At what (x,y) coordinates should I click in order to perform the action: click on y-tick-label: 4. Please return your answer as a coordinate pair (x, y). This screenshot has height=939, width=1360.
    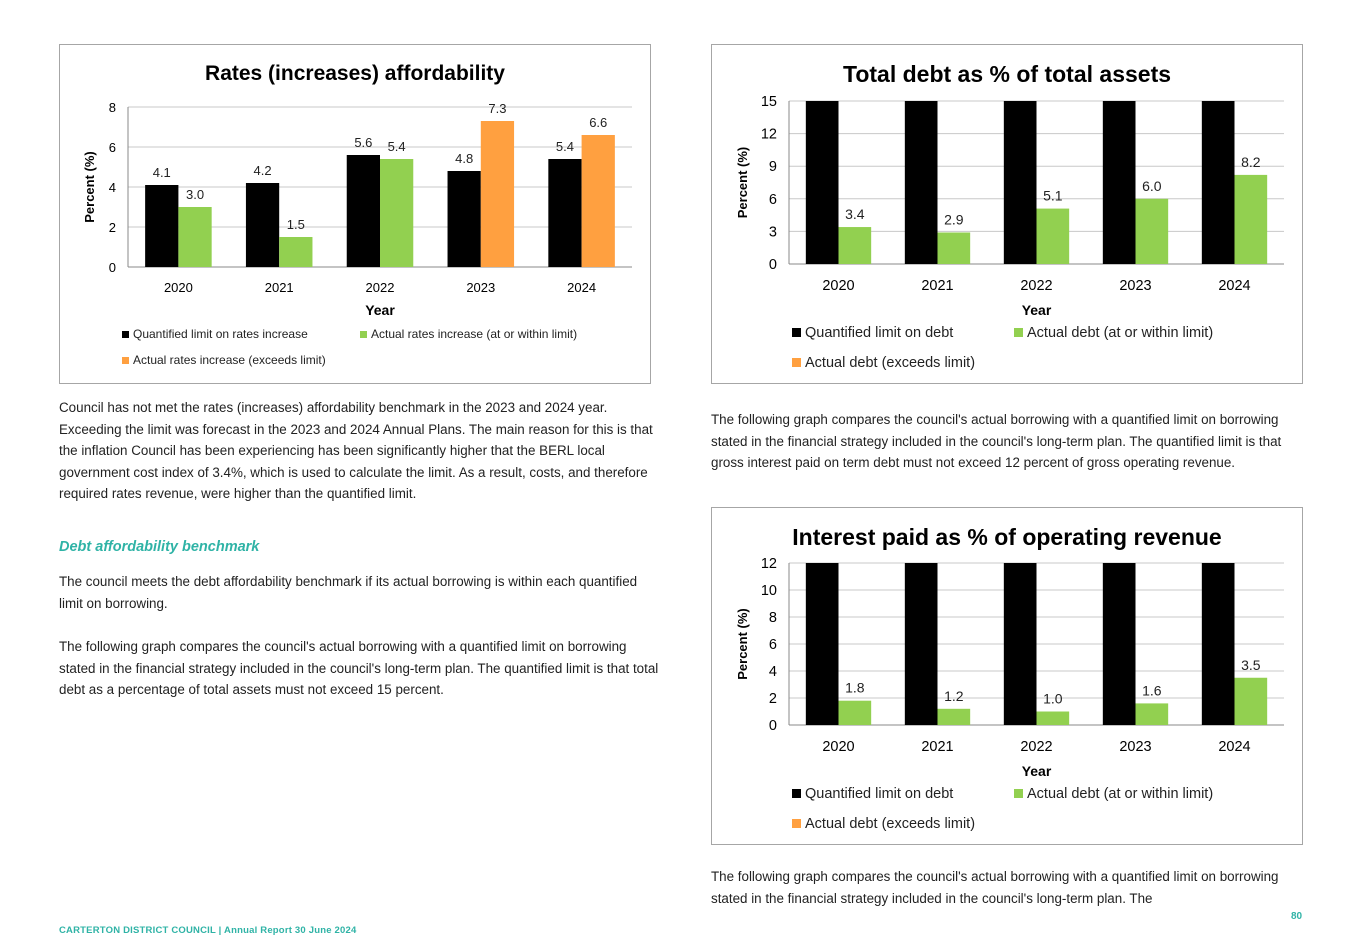
    Looking at the image, I should click on (773, 672).